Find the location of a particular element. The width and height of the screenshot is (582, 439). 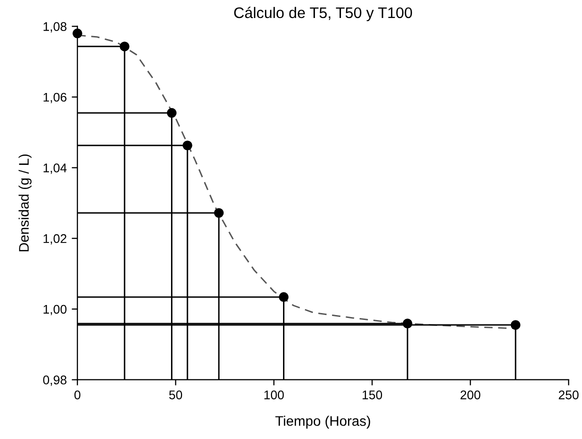

x-tick-label: 250 is located at coordinates (568, 395).